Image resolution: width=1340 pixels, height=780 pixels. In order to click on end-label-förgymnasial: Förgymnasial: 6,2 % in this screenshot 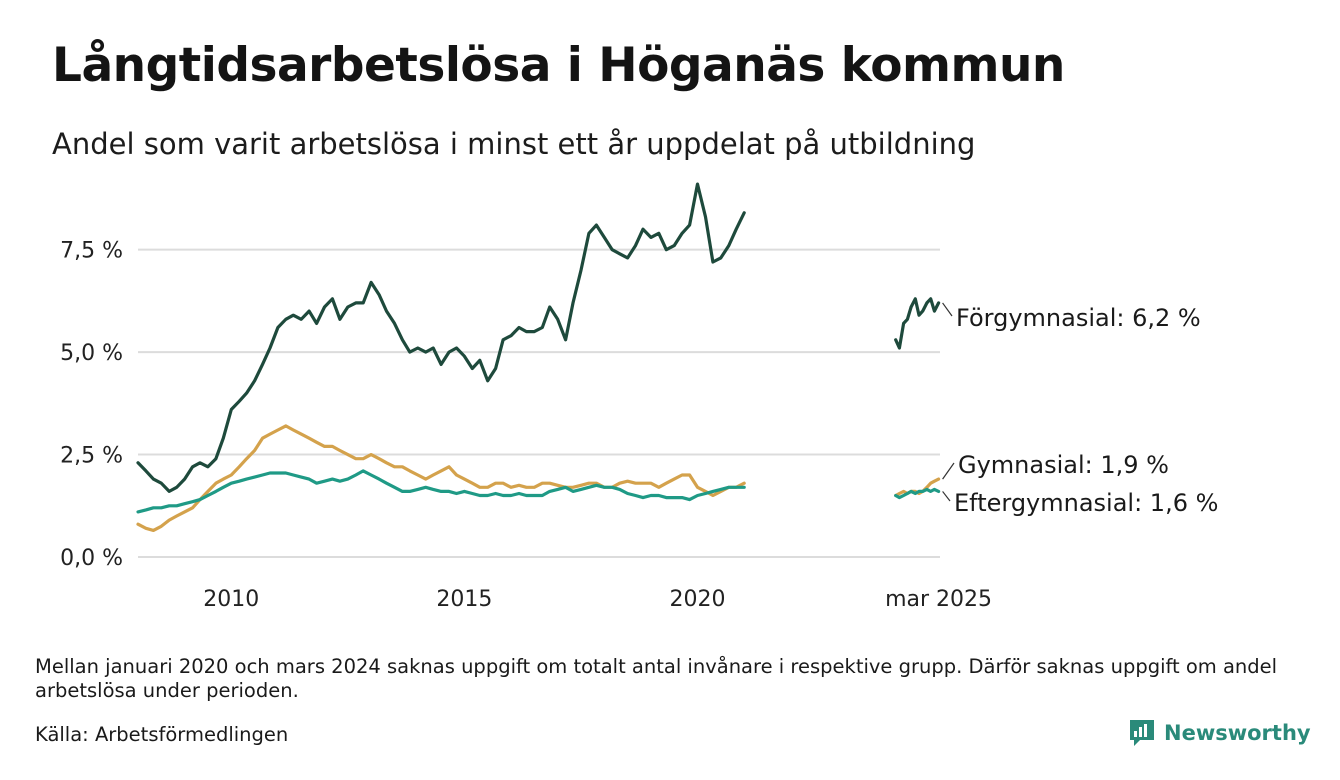, I will do `click(1078, 318)`.